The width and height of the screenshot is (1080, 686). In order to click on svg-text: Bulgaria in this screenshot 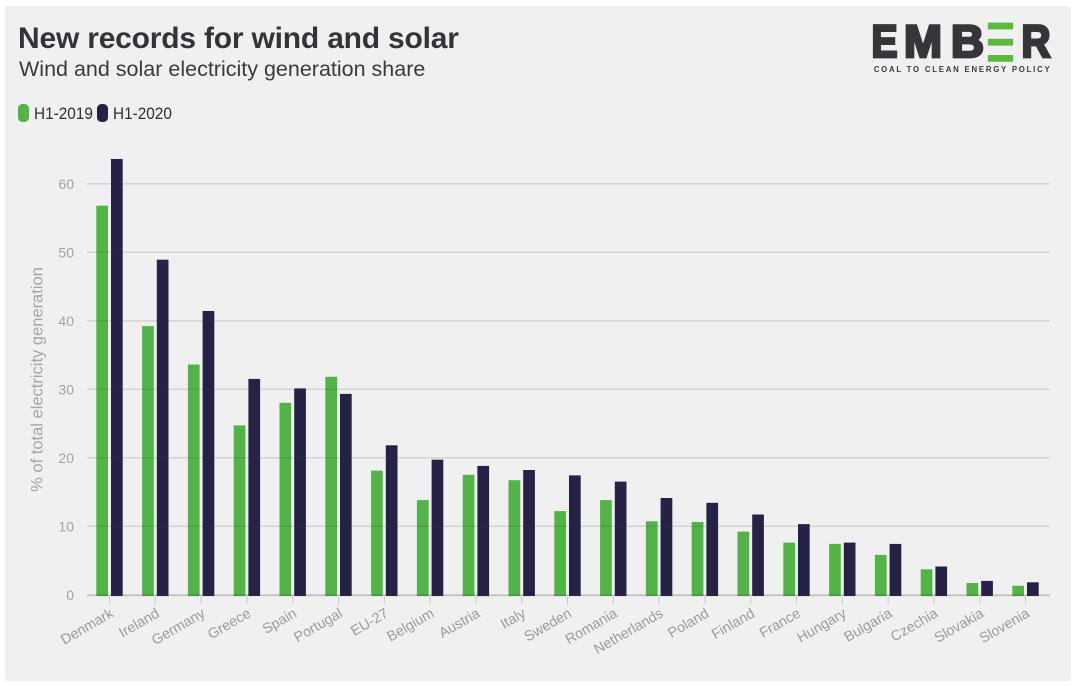, I will do `click(868, 626)`.